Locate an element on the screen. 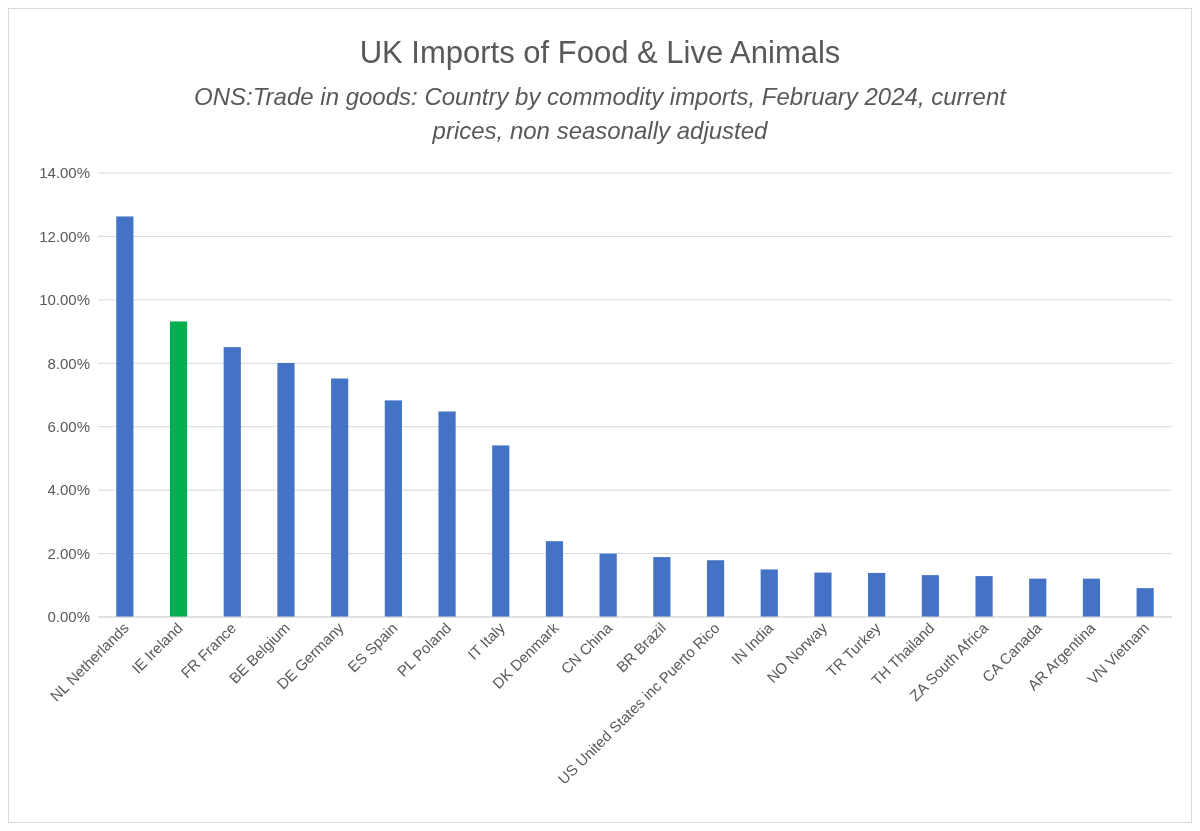 The height and width of the screenshot is (831, 1200). chart-subtitle: ONS:Trade in goods: Country by commodity imports, February 2024, current prices, non seasonally adjusted is located at coordinates (601, 113).